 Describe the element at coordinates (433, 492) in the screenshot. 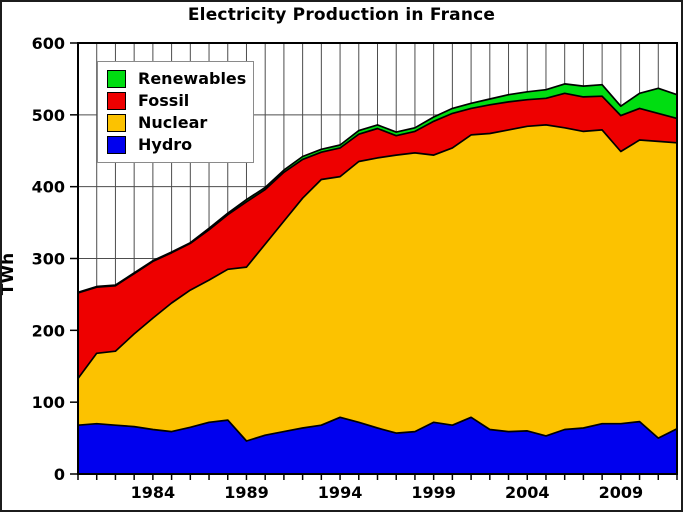

I see `svg-text: 1999` at that location.